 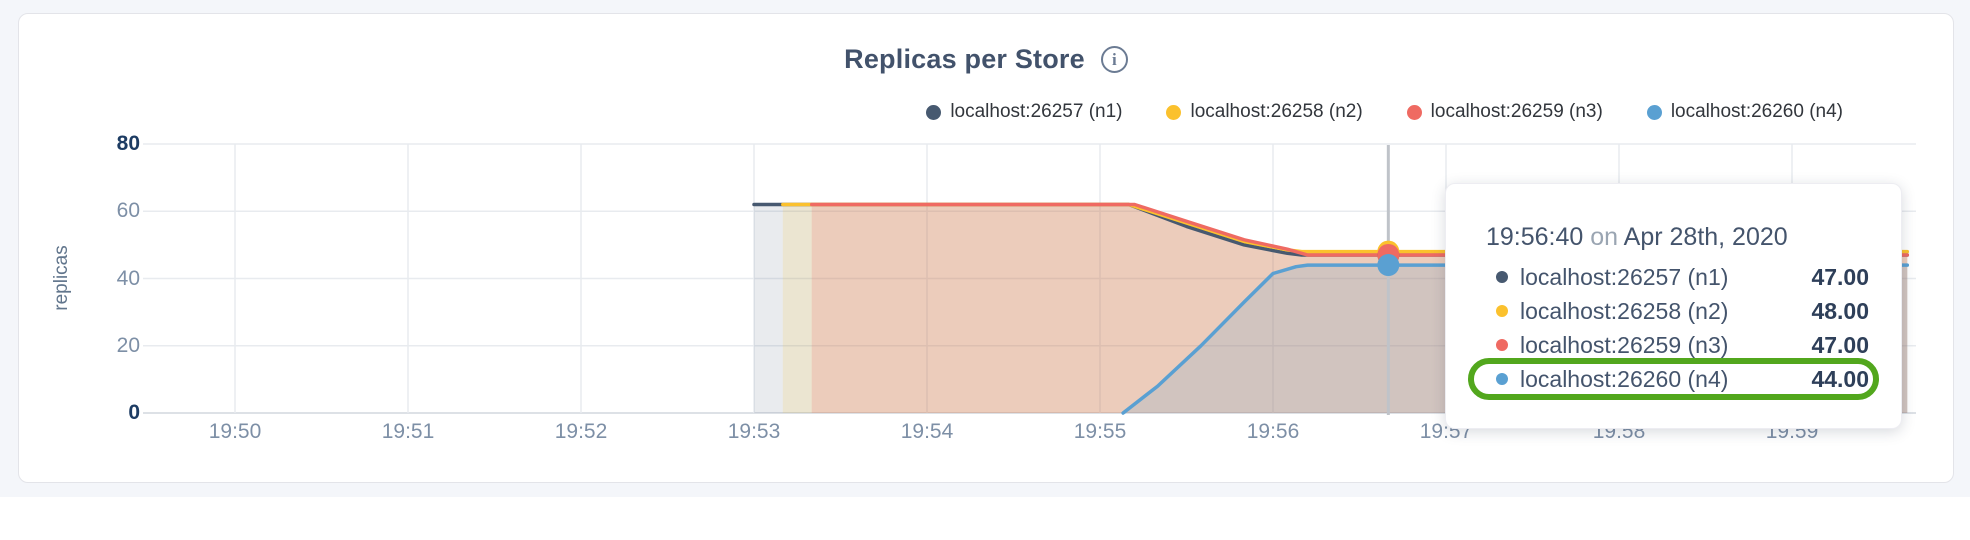 I want to click on y-axis-tick-80: 80, so click(x=128, y=143).